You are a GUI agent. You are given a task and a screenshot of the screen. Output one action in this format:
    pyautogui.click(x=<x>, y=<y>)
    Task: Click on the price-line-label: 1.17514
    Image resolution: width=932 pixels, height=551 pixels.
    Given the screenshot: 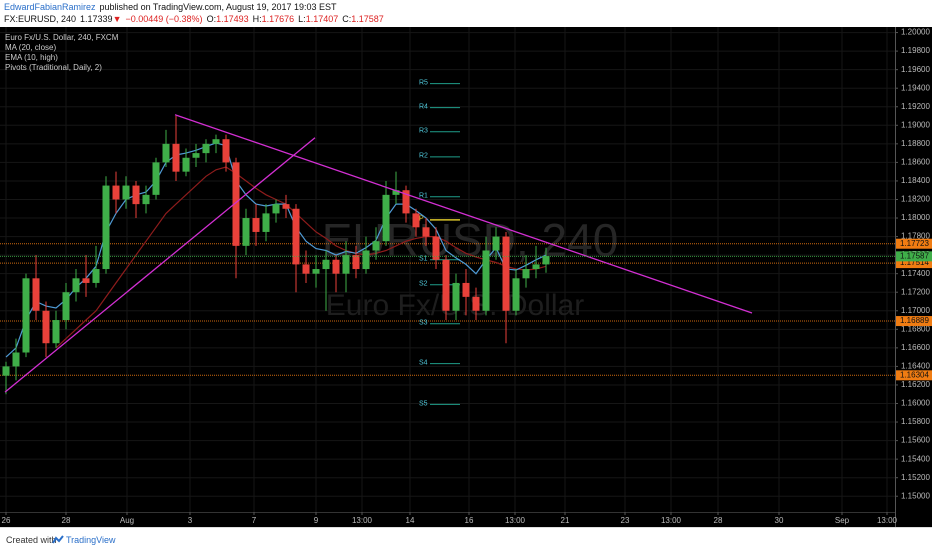 What is the action you would take?
    pyautogui.click(x=914, y=262)
    